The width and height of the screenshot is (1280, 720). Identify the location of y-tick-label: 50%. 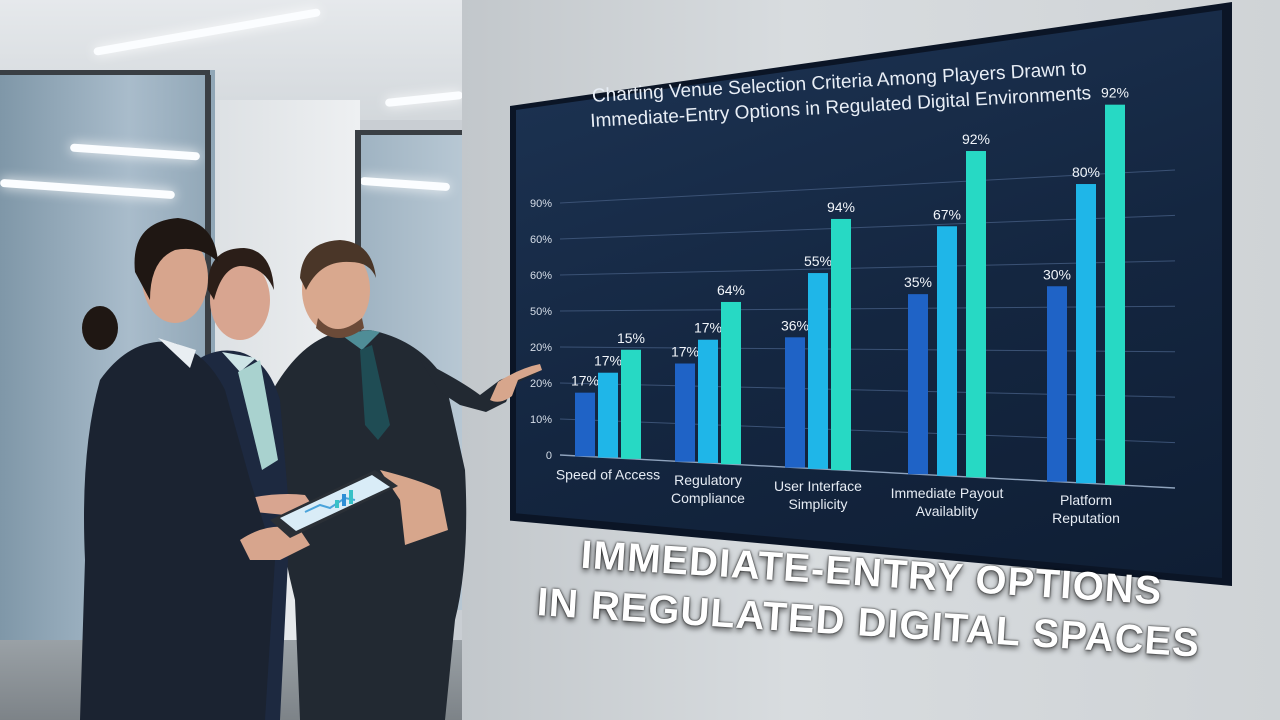
(541, 312).